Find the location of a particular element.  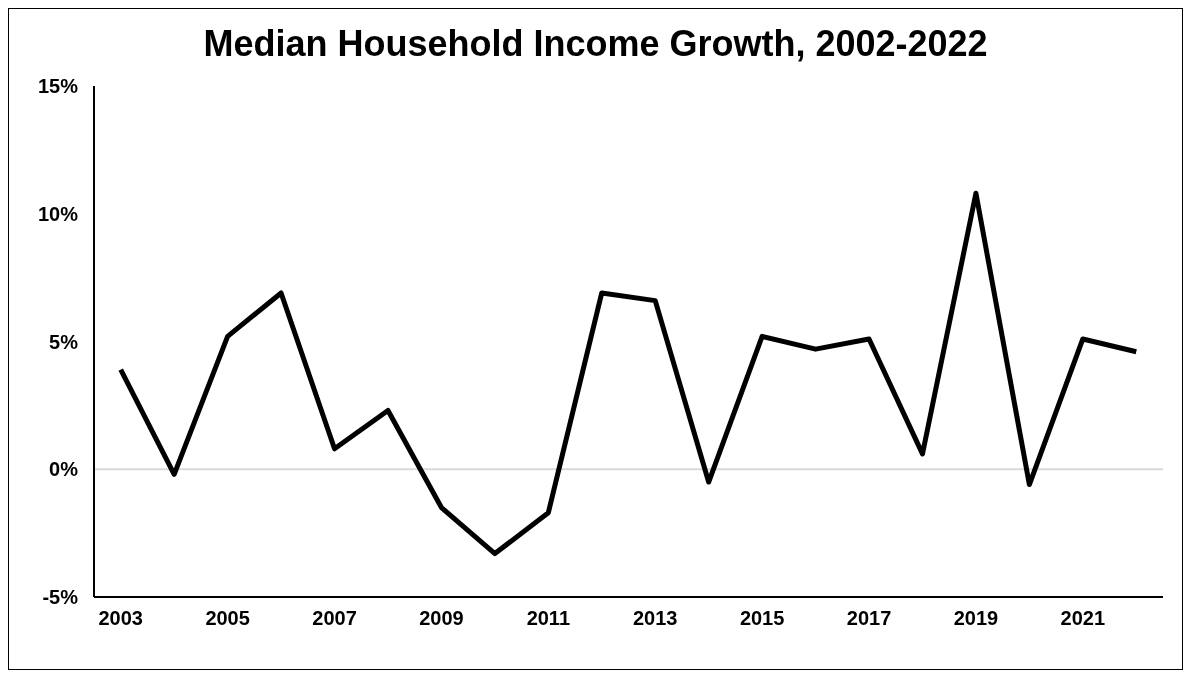

x-tick-label: 2005 is located at coordinates (227, 618).